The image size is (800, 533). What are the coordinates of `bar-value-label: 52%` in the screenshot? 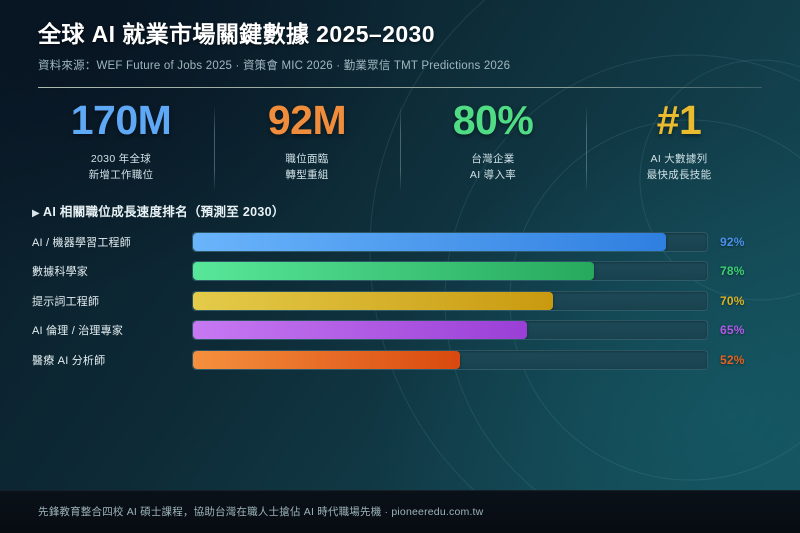 It's located at (732, 359).